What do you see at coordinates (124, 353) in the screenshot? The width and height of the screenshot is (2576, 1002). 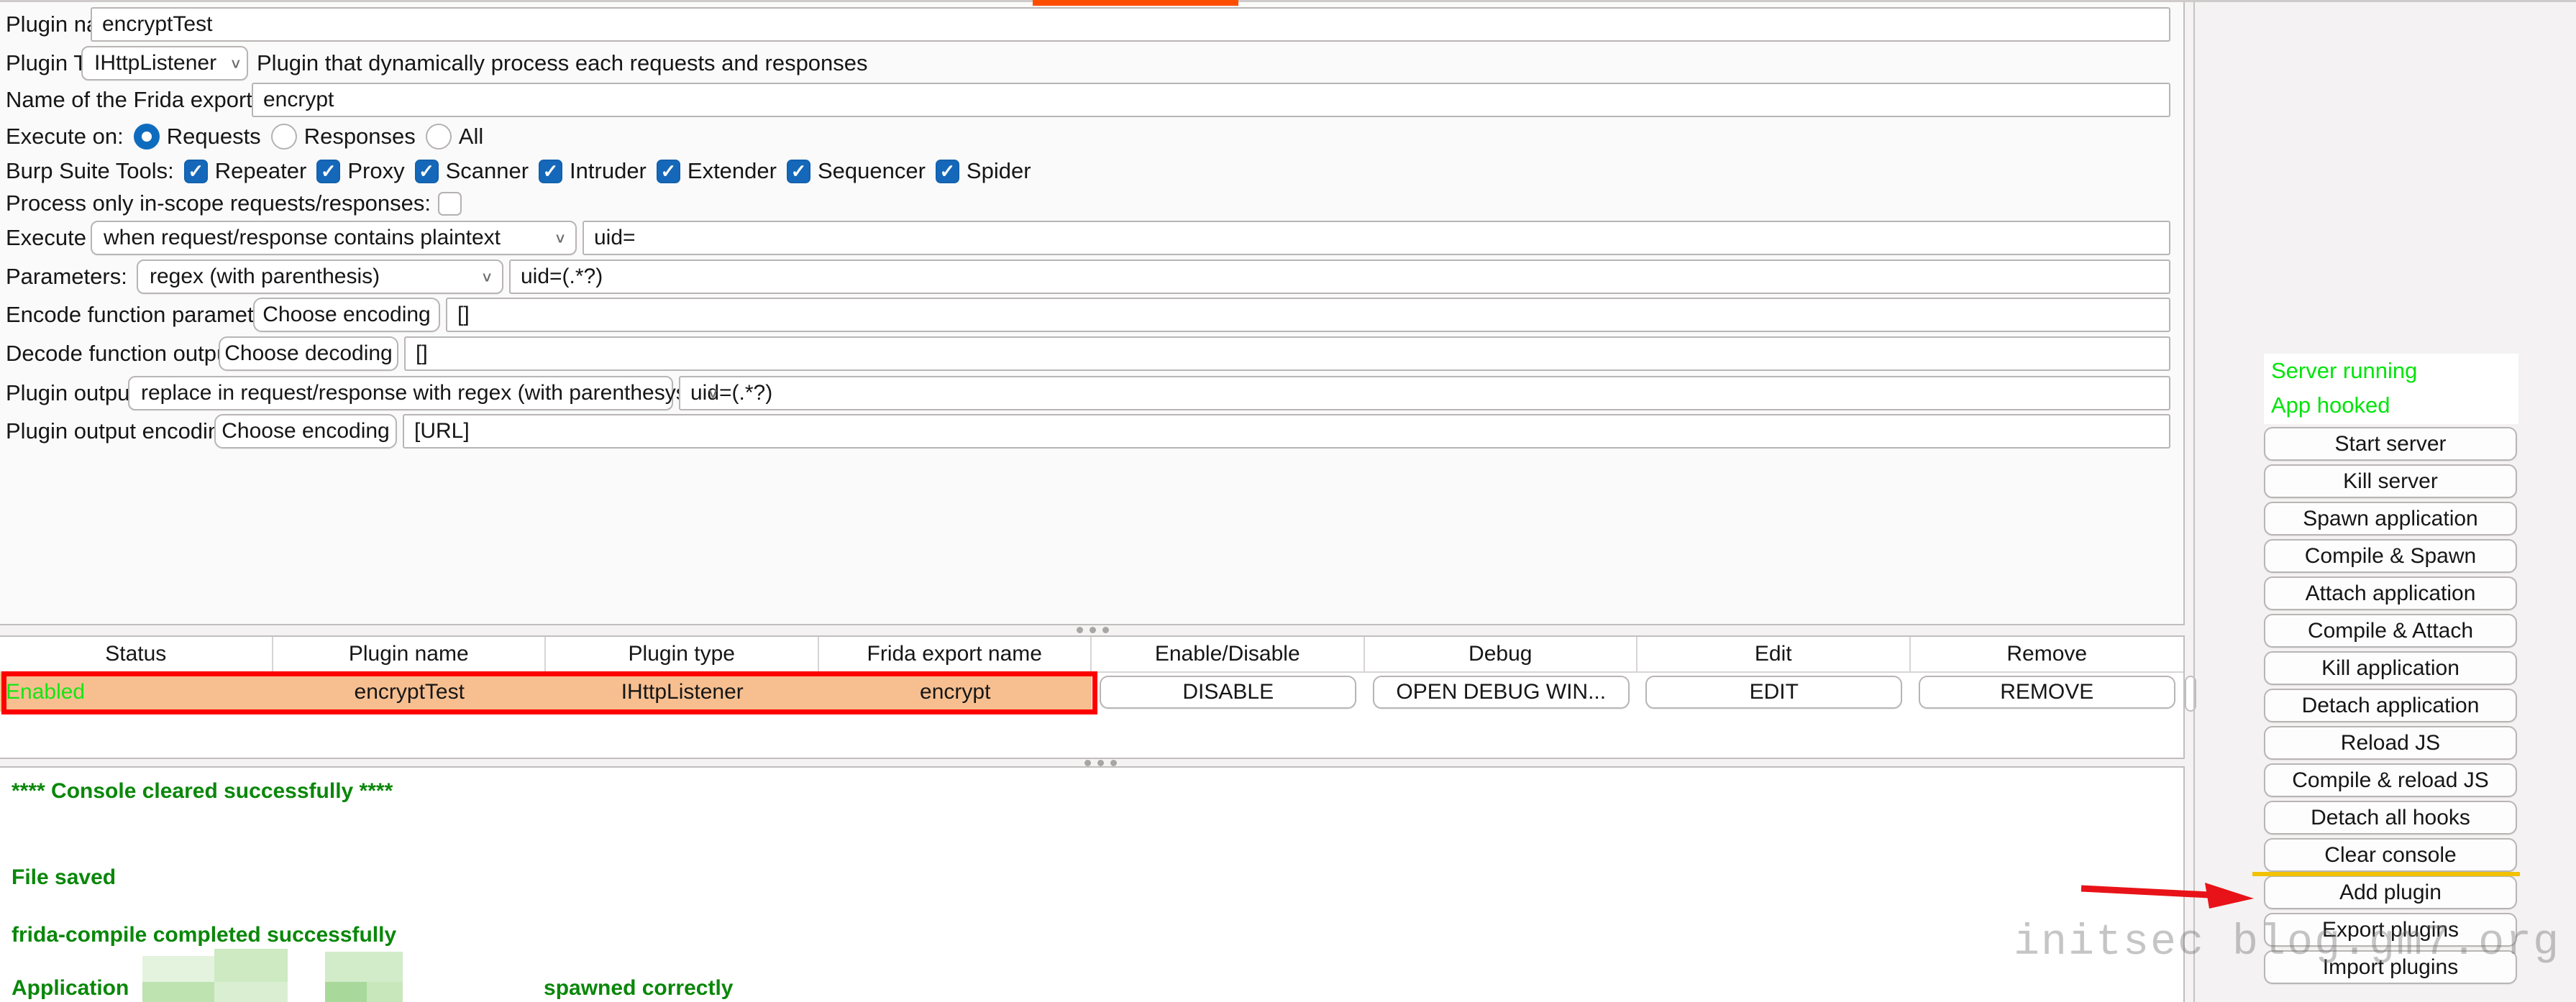 I see `decode-output-label: Decode function output:` at bounding box center [124, 353].